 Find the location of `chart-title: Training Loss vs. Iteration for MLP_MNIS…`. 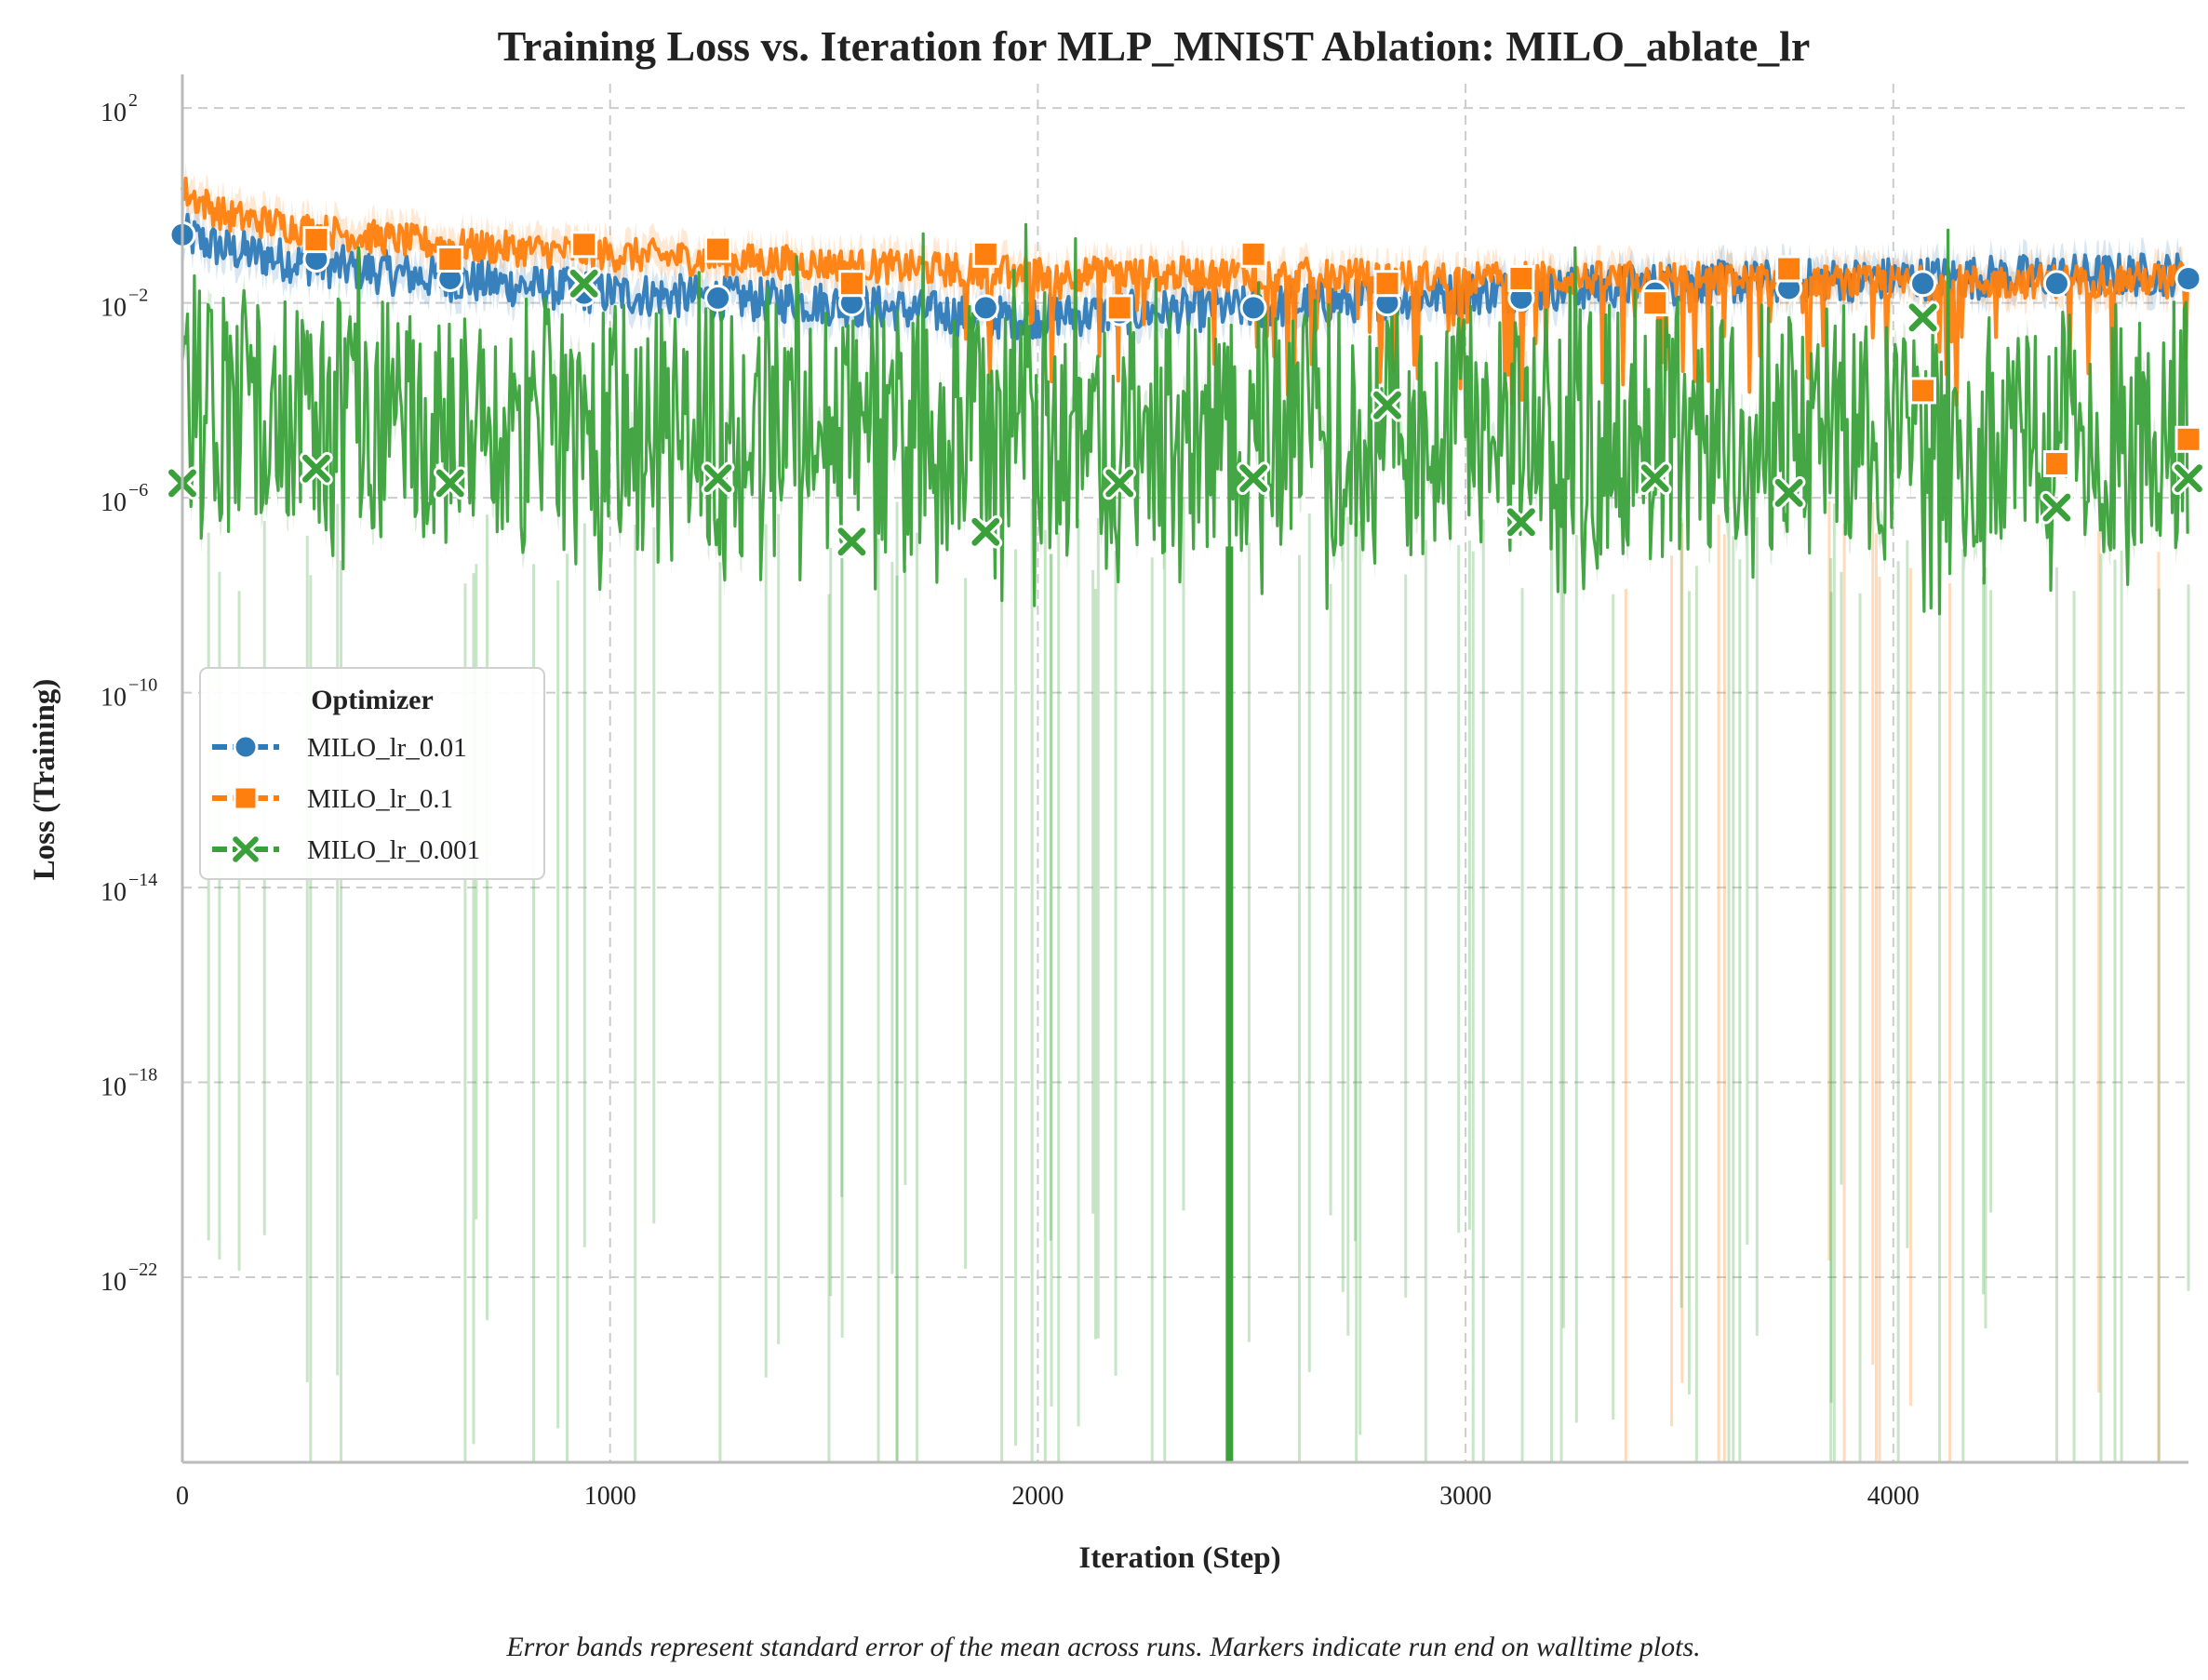

chart-title: Training Loss vs. Iteration for MLP_MNIS… is located at coordinates (1154, 46).